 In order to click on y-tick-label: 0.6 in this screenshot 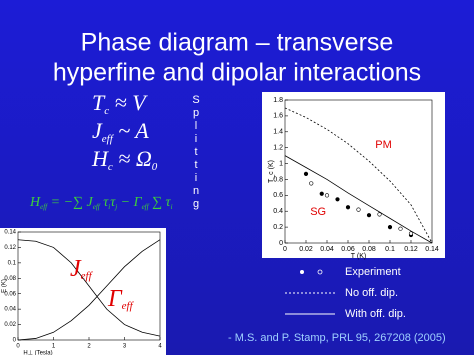, I will do `click(278, 195)`.